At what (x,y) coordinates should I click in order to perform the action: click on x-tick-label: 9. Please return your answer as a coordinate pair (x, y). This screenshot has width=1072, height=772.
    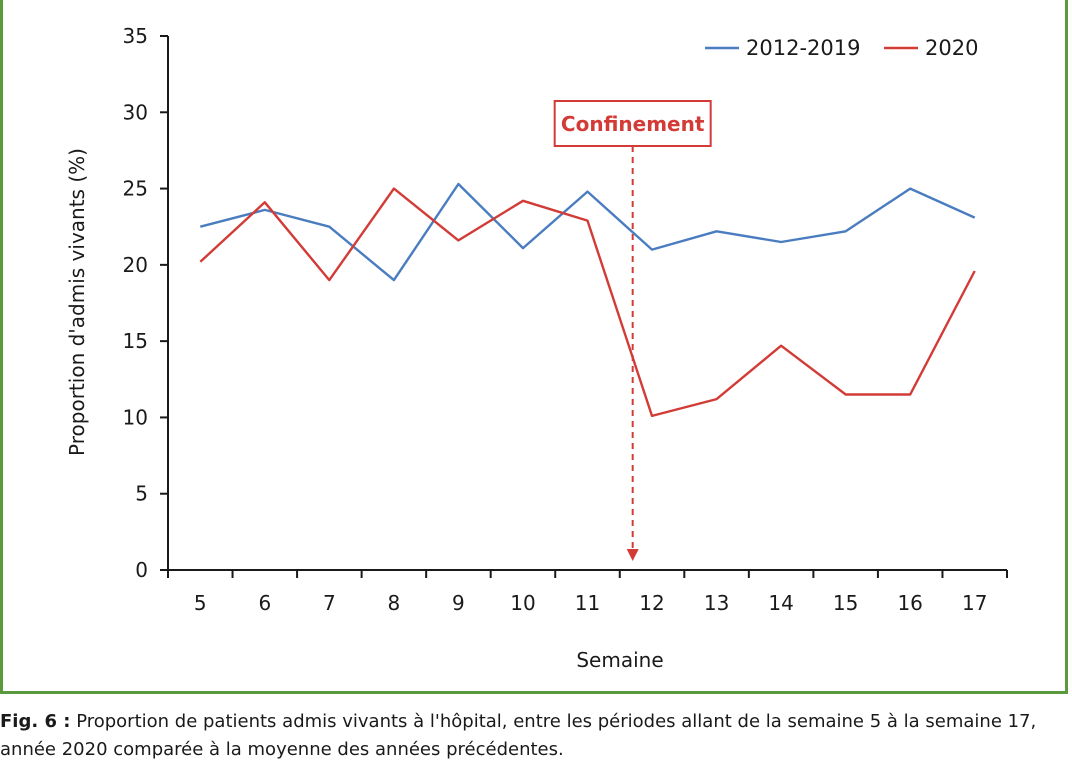
    Looking at the image, I should click on (458, 603).